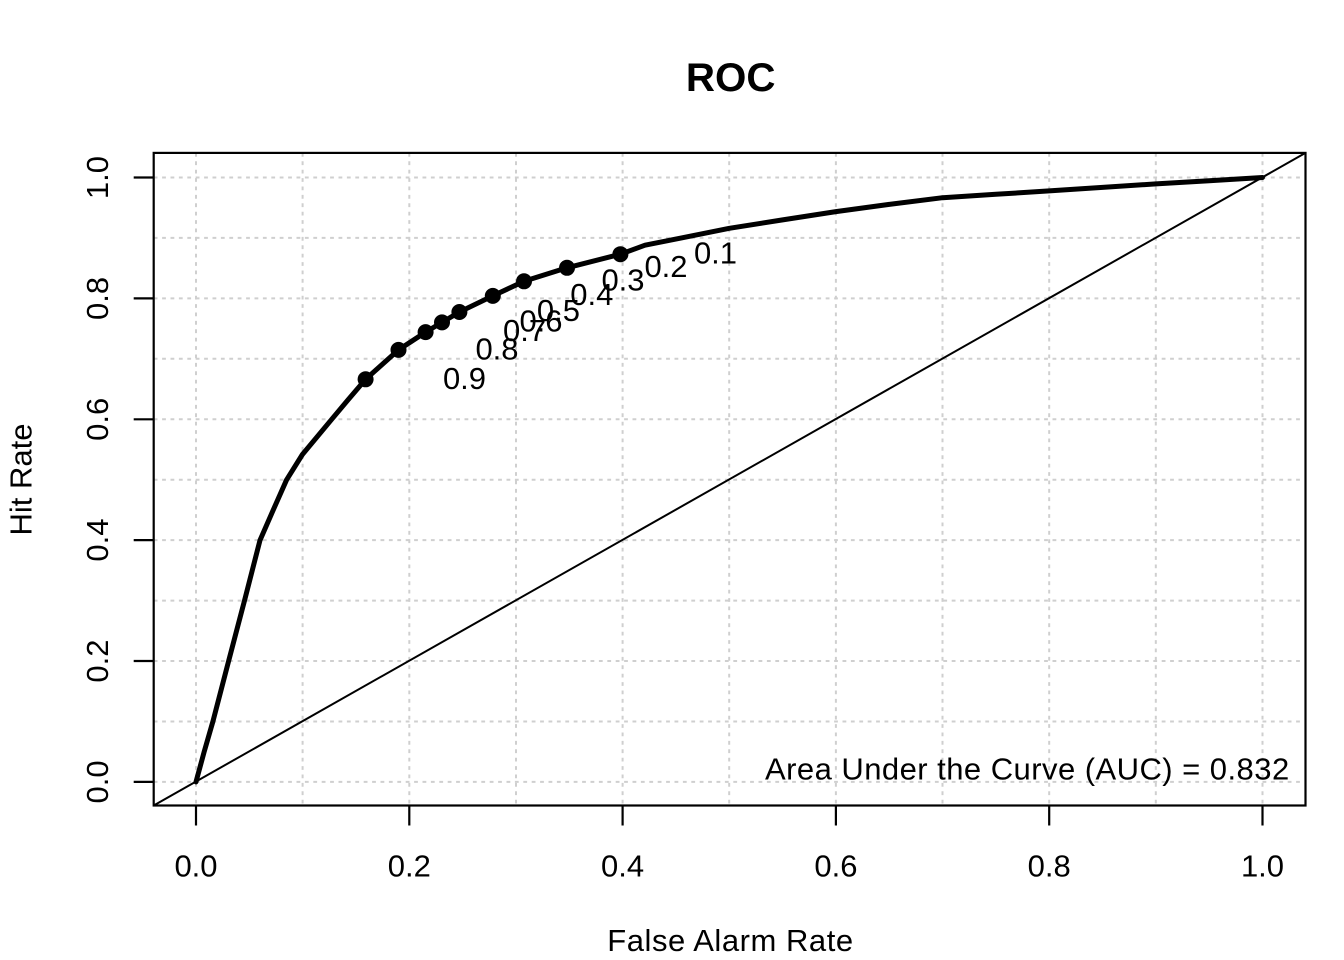 This screenshot has height=960, width=1344. What do you see at coordinates (715, 253) in the screenshot?
I see `svg-text: 0.1` at bounding box center [715, 253].